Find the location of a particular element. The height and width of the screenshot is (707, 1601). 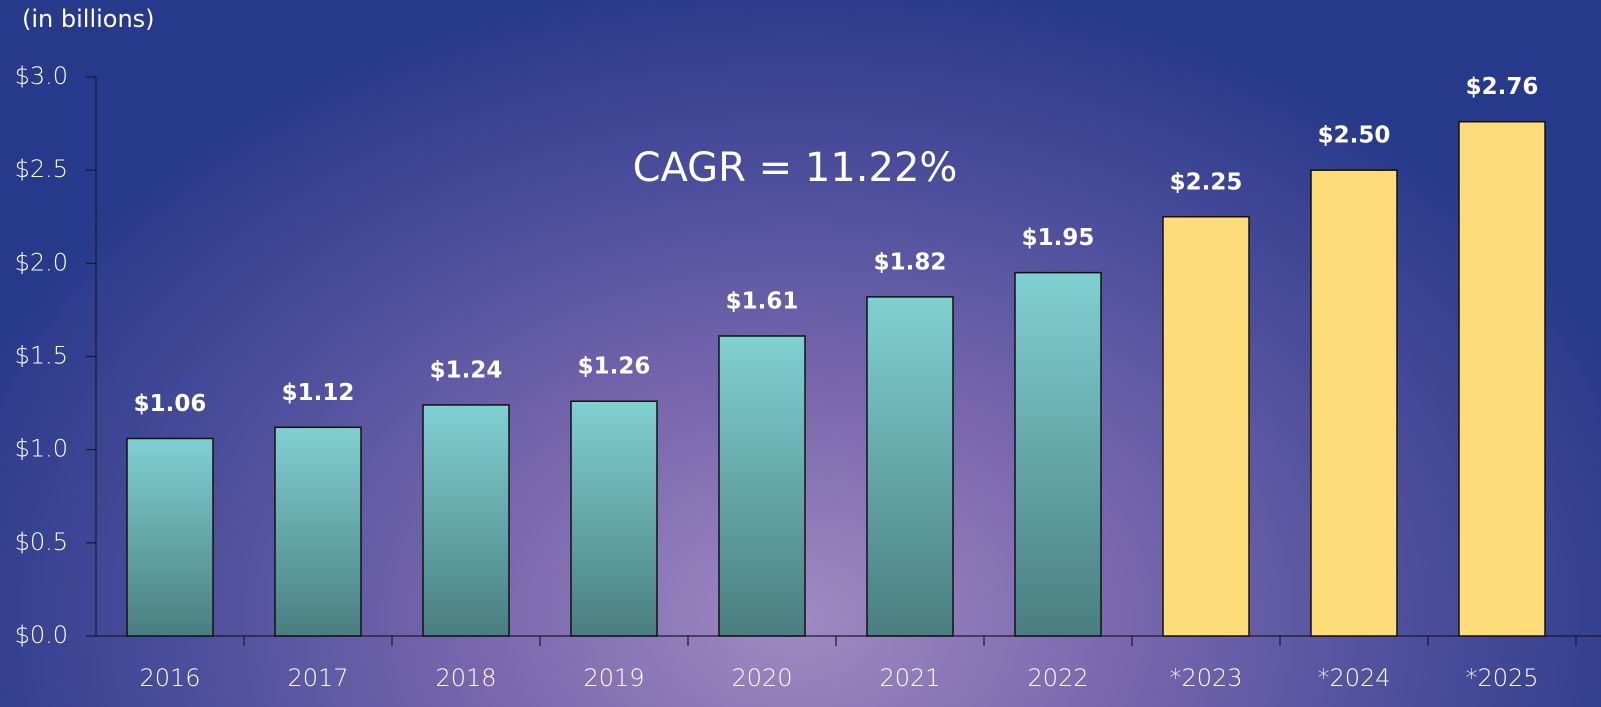

y-tick-label: $3.0 is located at coordinates (41, 76).